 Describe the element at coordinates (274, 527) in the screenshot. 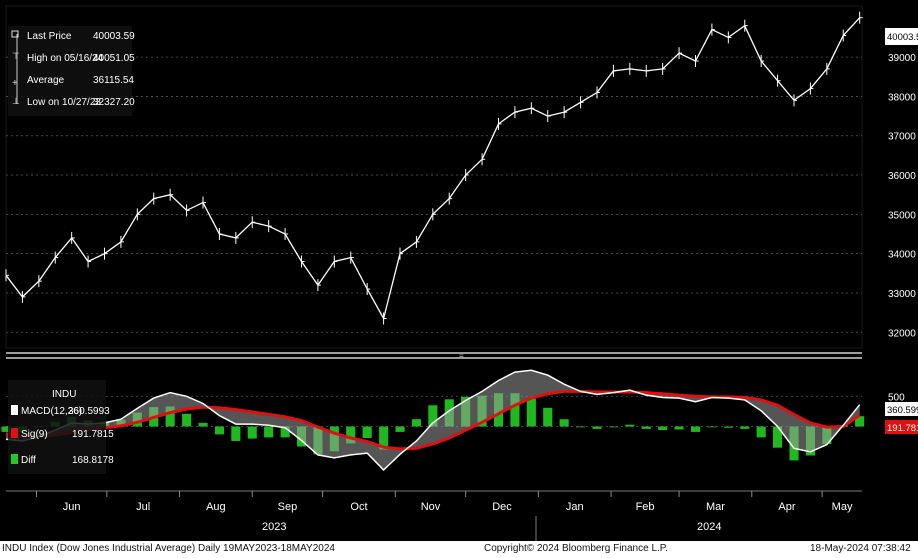

I see `year-label-2023: 2023` at that location.